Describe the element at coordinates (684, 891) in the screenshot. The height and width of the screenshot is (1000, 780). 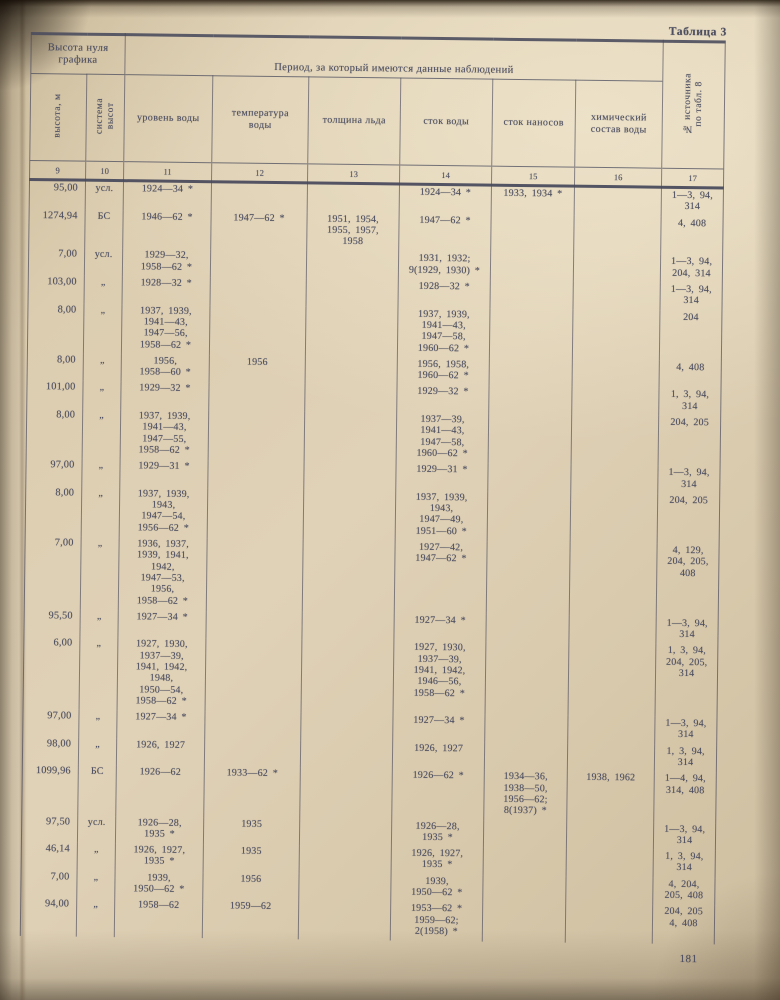
I see `cell-col-17: 4, 204, 205, 408` at that location.